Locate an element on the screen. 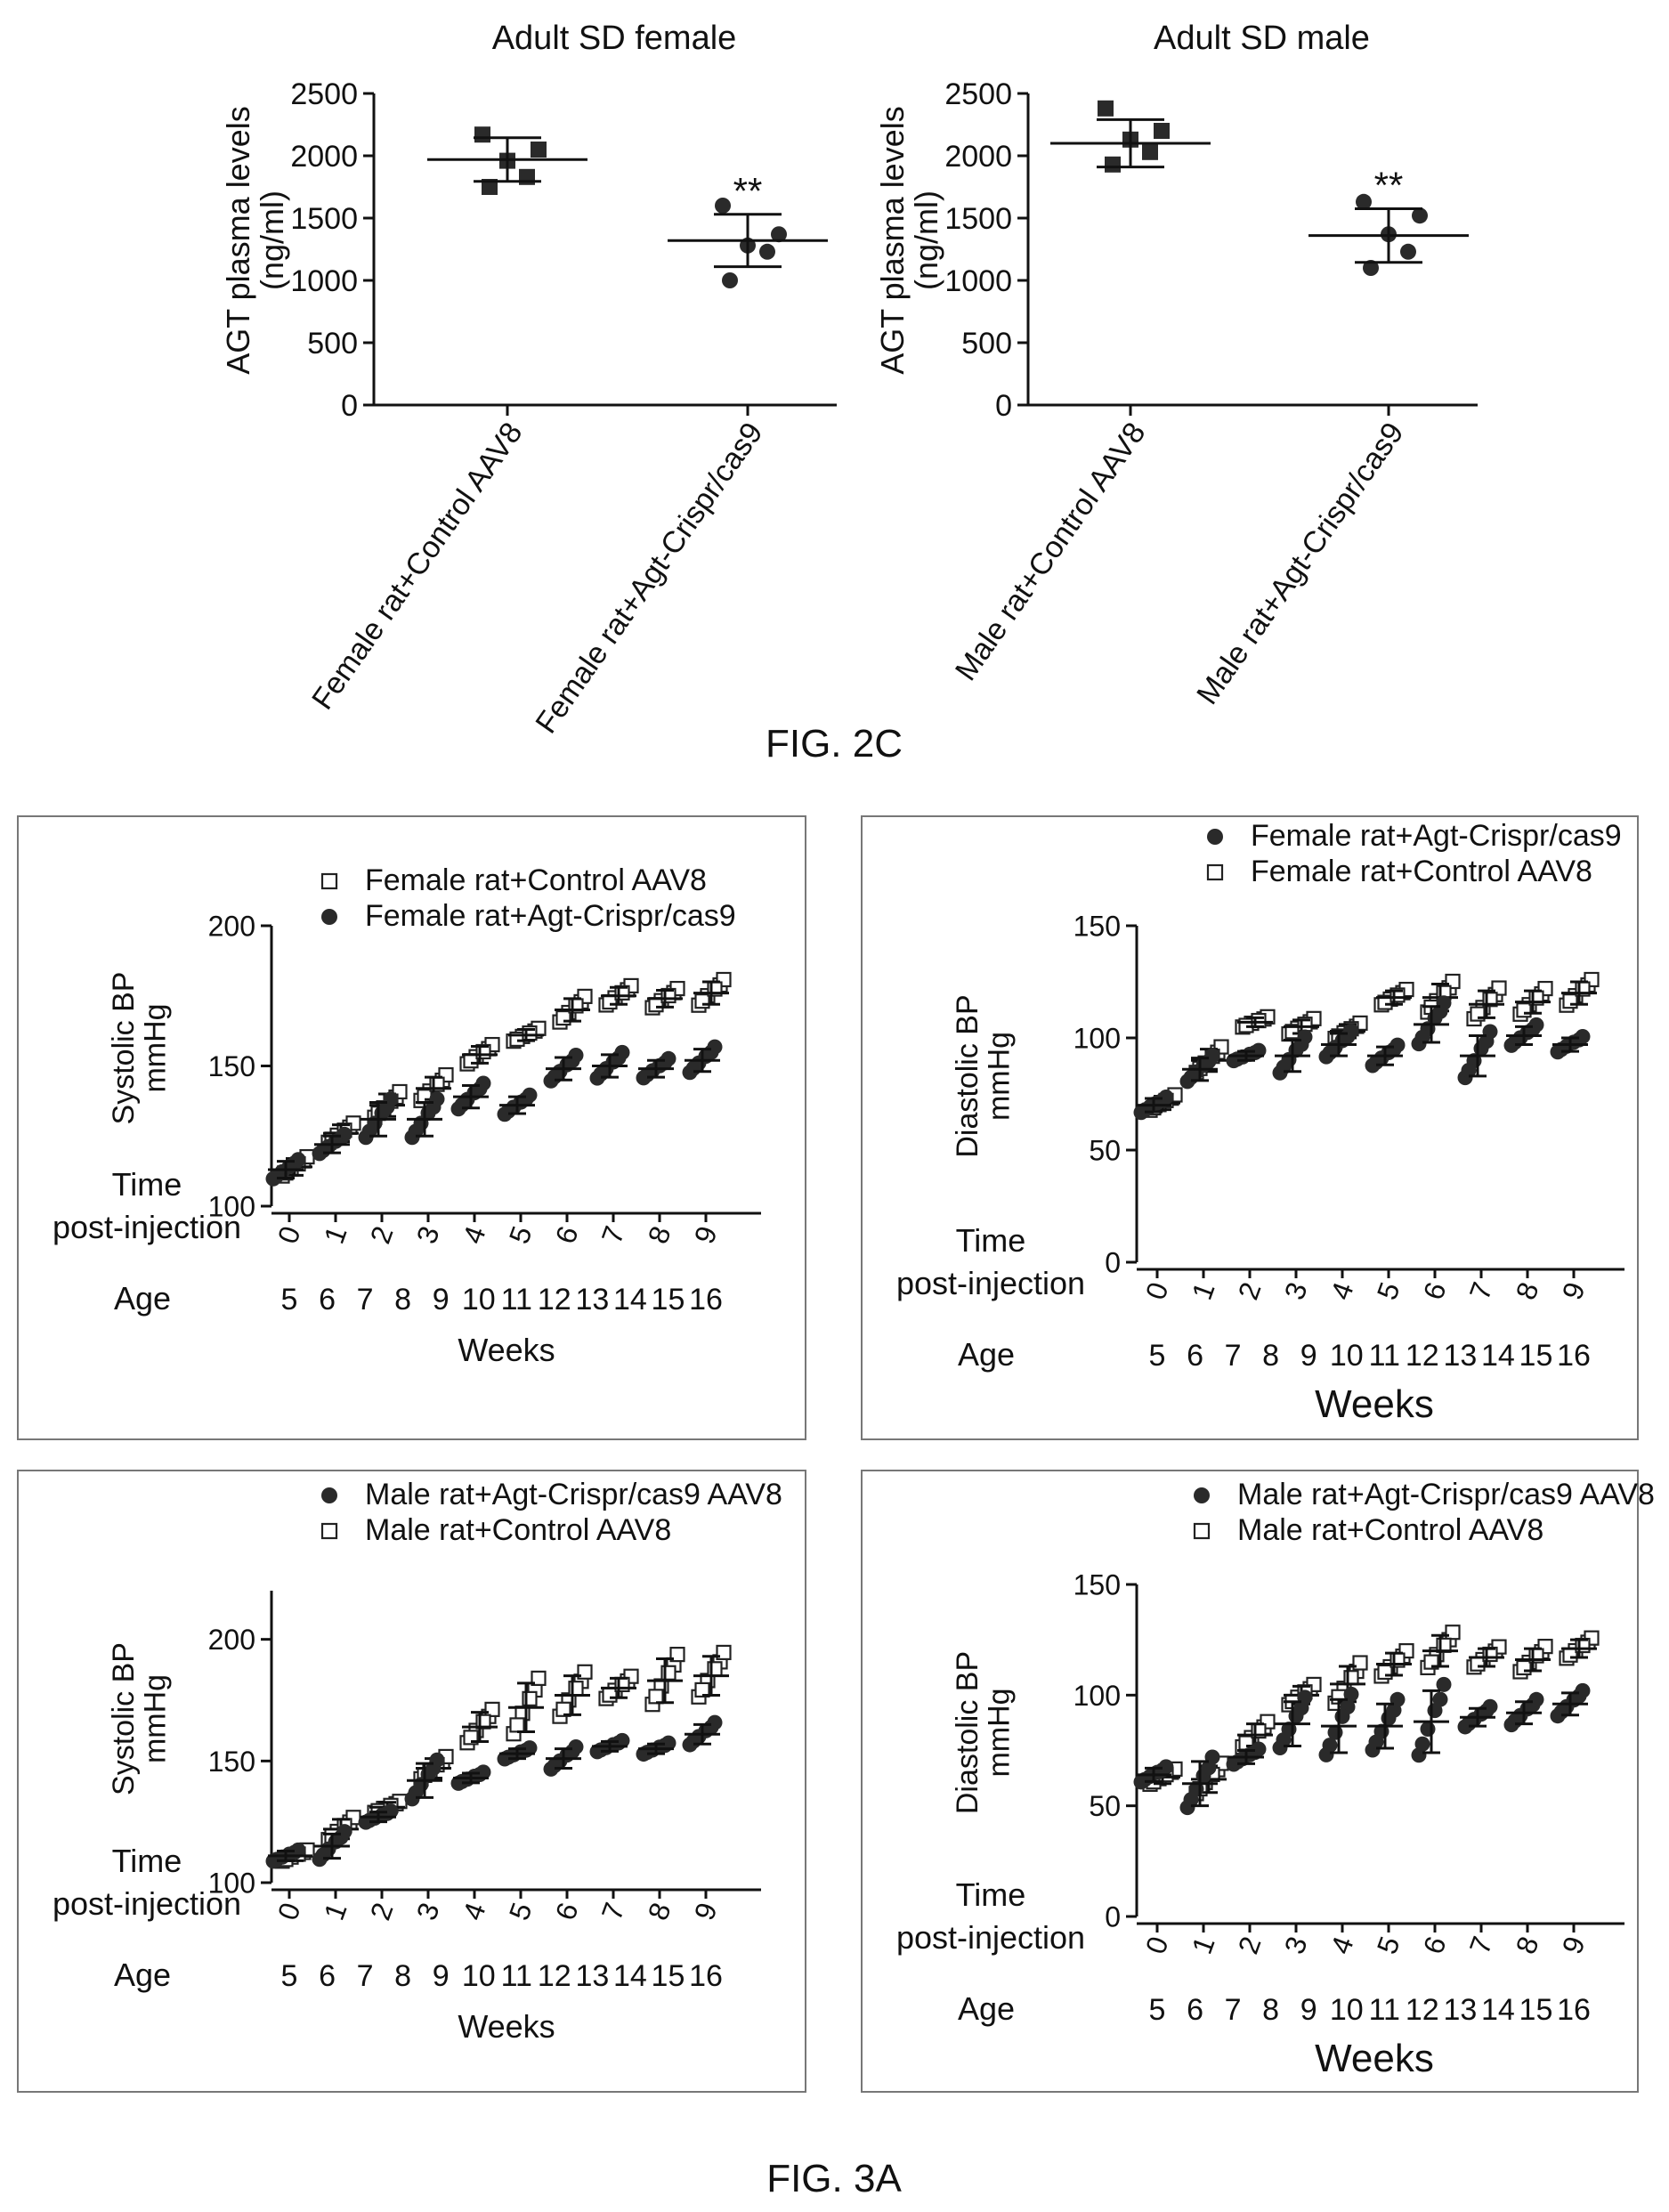  age-label: 15 is located at coordinates (668, 1300).